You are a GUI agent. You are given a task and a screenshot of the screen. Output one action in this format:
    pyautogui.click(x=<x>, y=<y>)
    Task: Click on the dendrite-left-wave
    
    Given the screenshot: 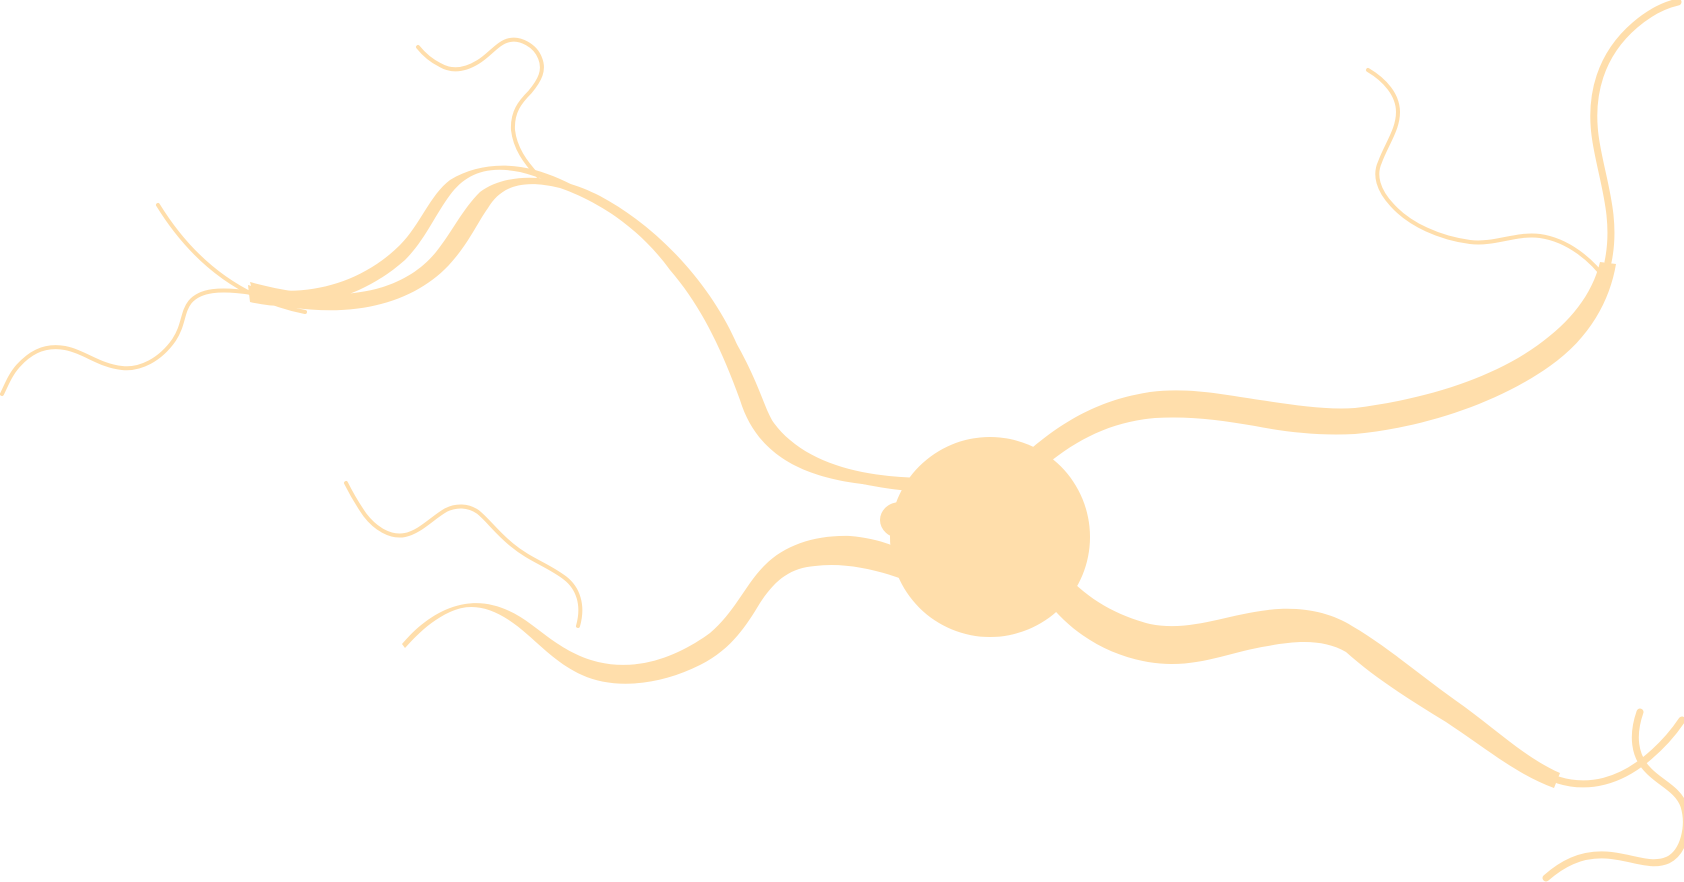 What is the action you would take?
    pyautogui.click(x=127, y=342)
    